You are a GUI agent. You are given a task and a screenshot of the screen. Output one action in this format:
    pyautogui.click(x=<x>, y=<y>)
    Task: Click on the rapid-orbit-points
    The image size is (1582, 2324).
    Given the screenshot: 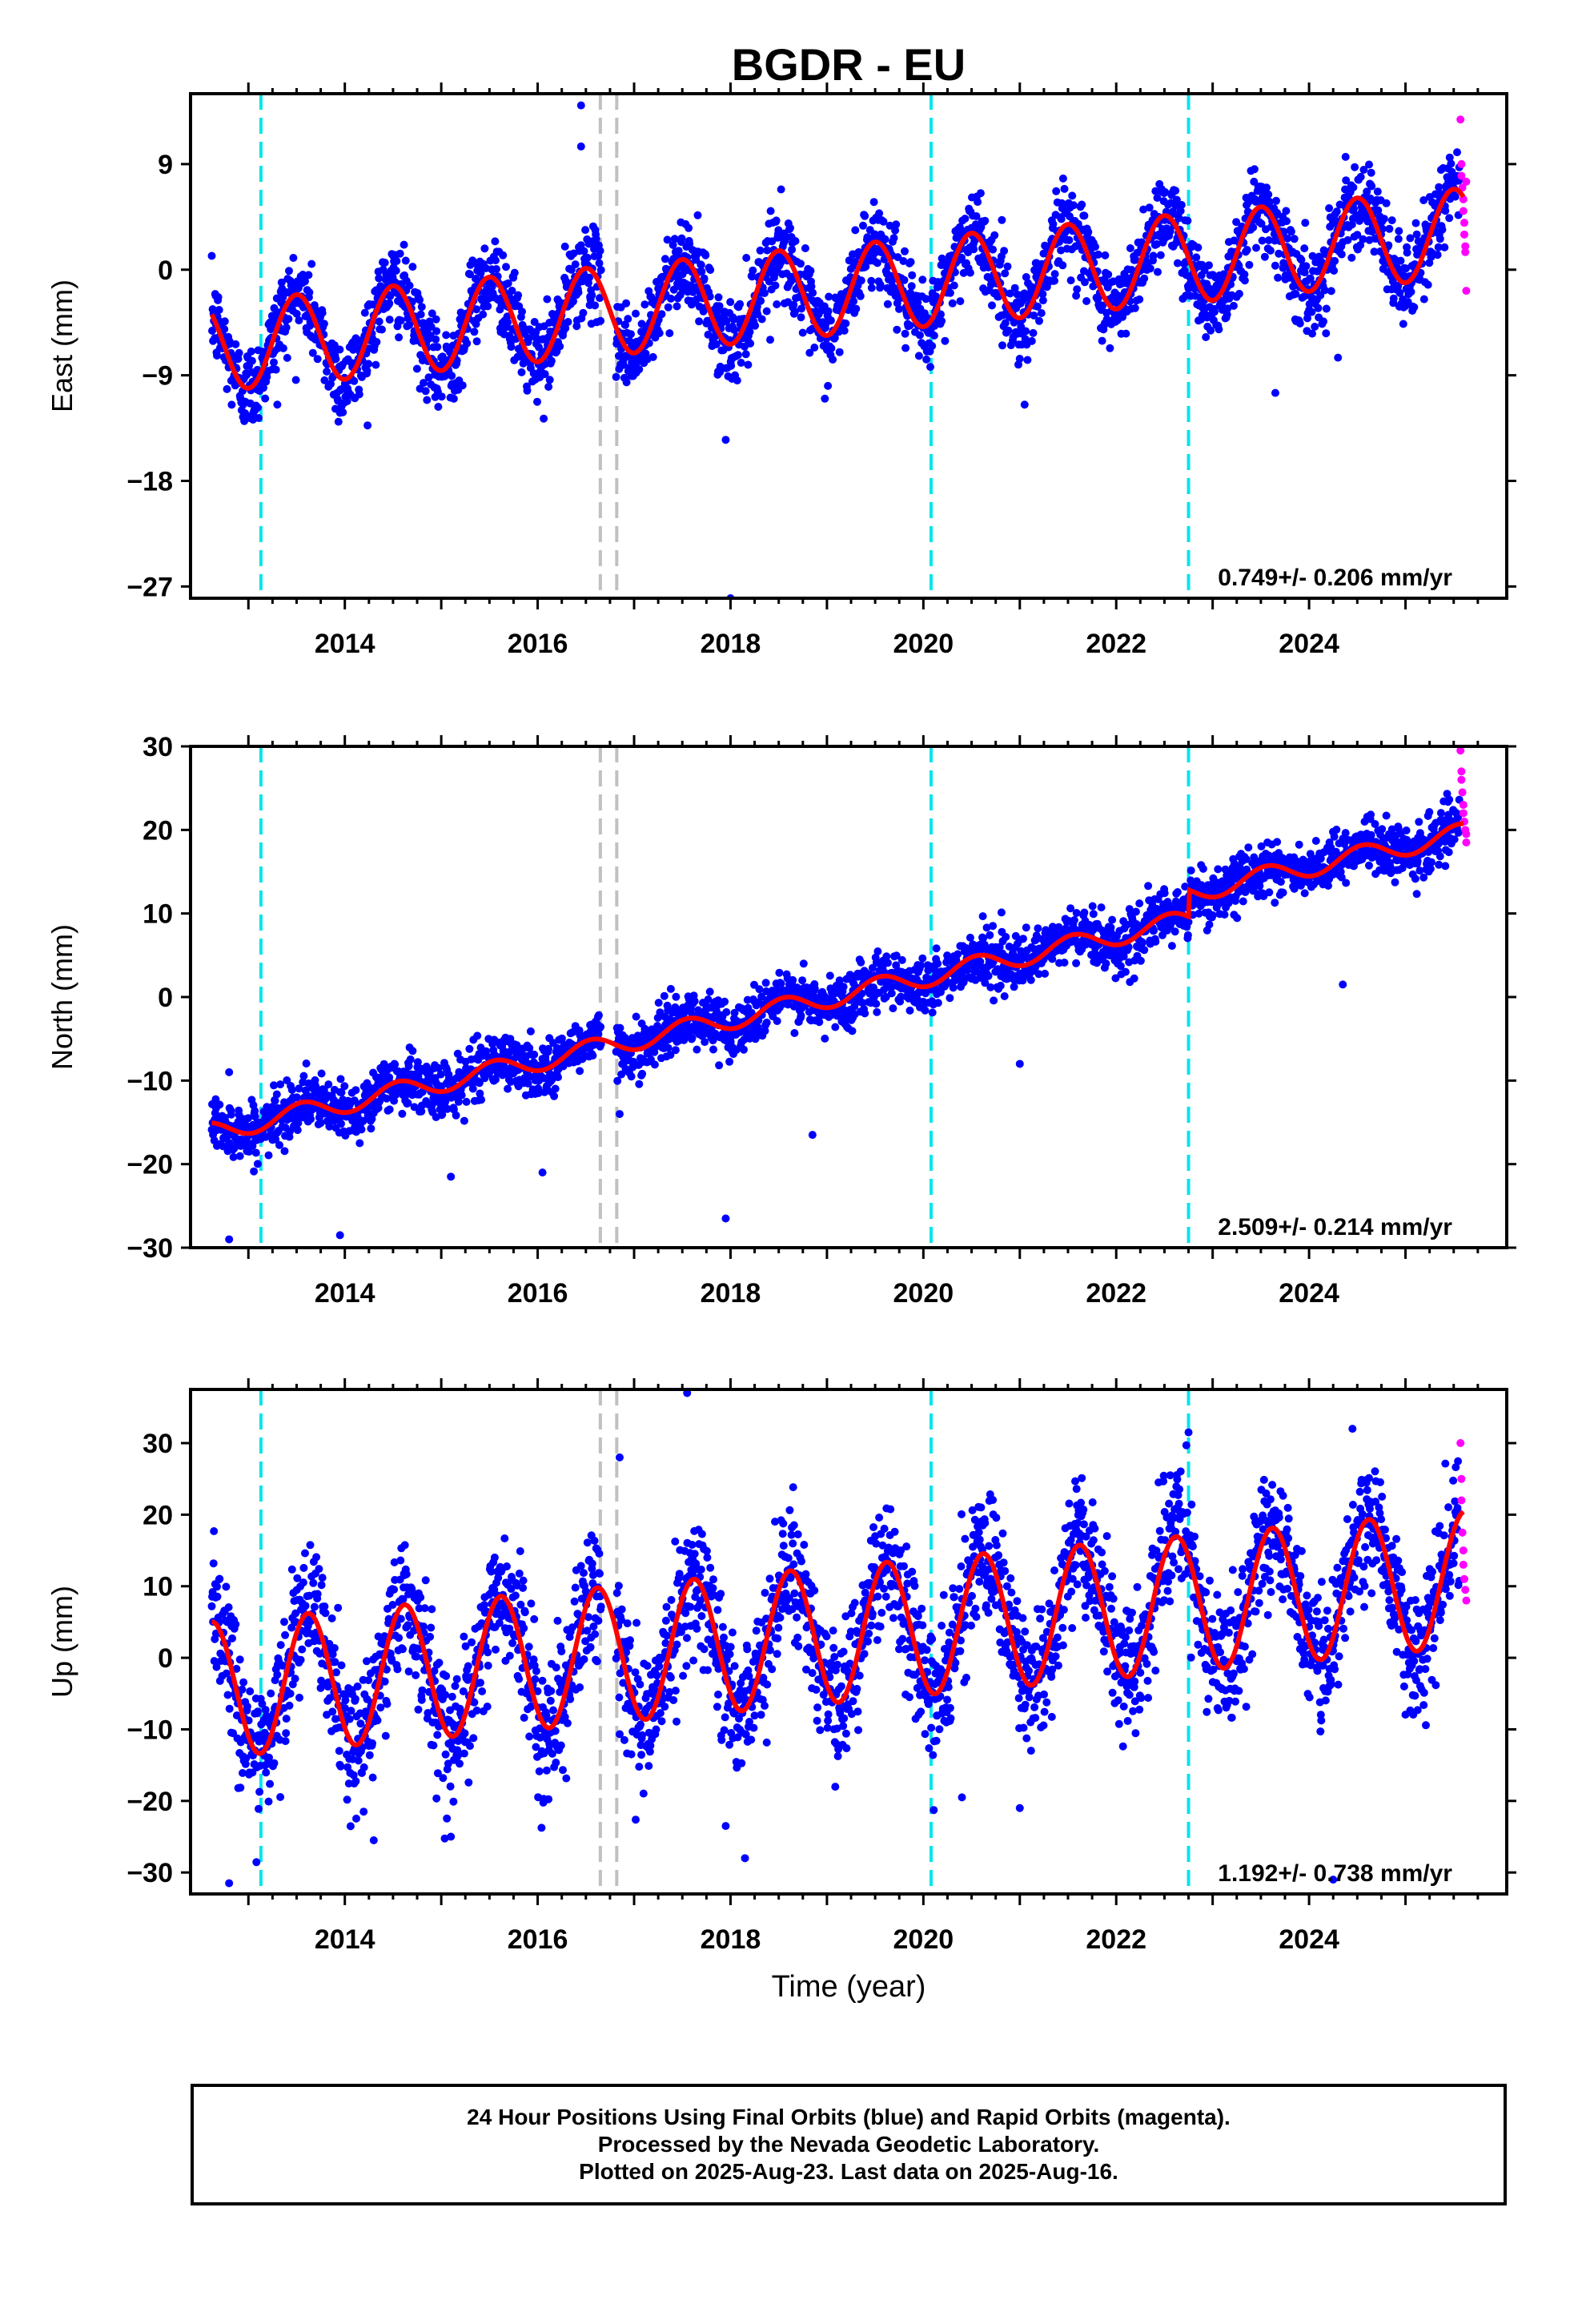 What is the action you would take?
    pyautogui.click(x=1463, y=205)
    